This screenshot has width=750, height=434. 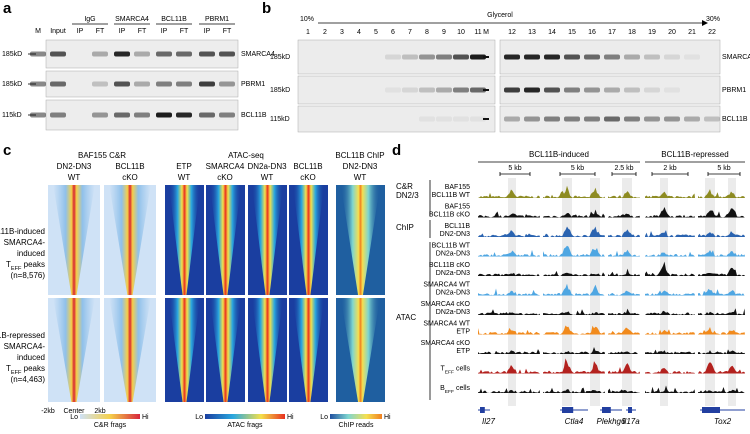 What do you see at coordinates (325, 32) in the screenshot?
I see `label: 2` at bounding box center [325, 32].